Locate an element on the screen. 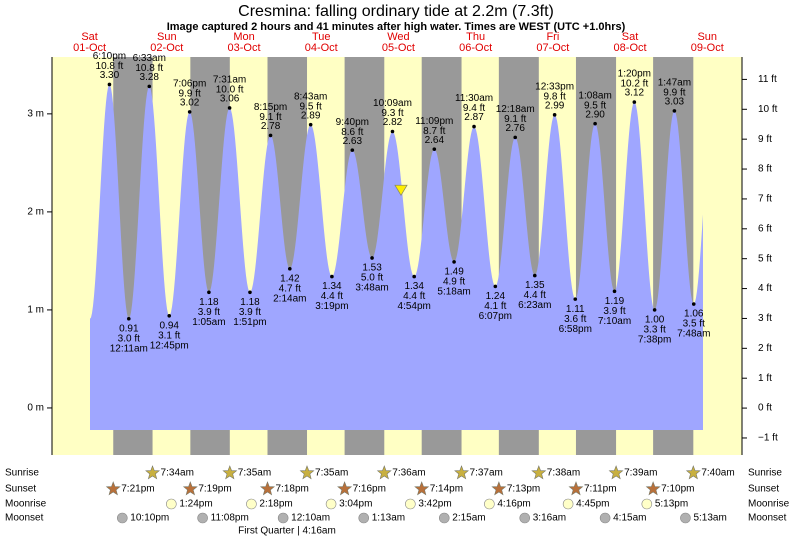  moonset-time: 5:13am is located at coordinates (709, 518).